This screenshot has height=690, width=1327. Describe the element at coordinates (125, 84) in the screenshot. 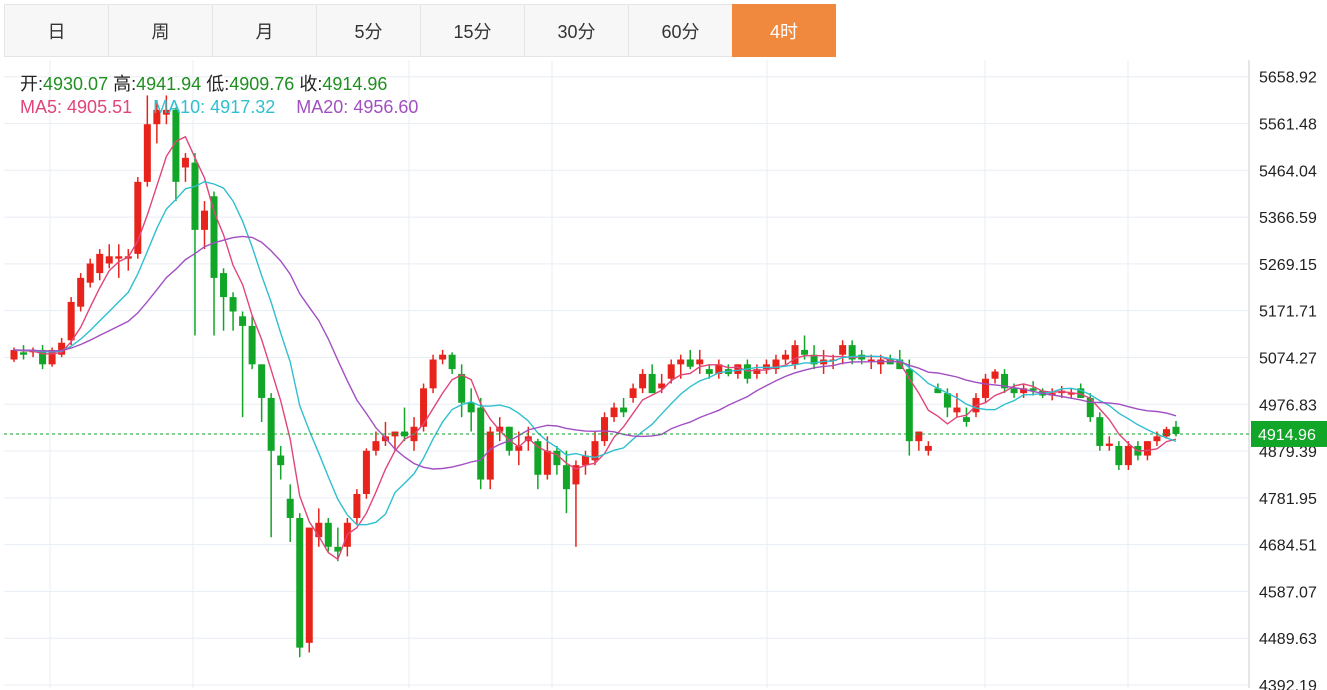

I see `high-label: 高:` at that location.